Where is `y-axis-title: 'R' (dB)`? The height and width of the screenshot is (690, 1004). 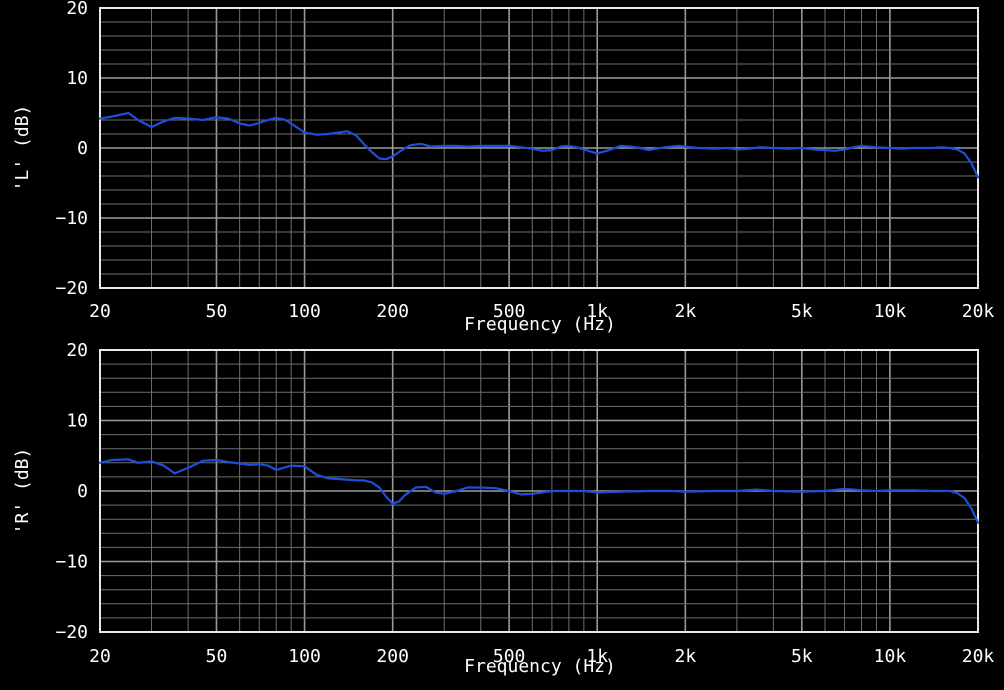
y-axis-title: 'R' (dB) is located at coordinates (22, 491).